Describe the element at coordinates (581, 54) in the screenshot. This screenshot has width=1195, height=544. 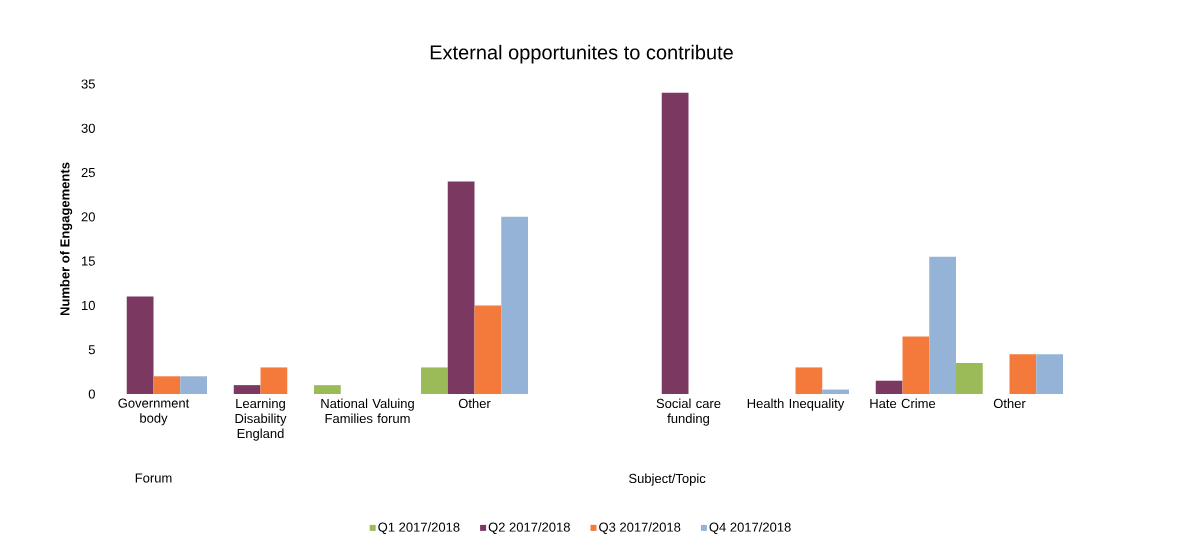
I see `chart-title: External opportunites to contribute` at that location.